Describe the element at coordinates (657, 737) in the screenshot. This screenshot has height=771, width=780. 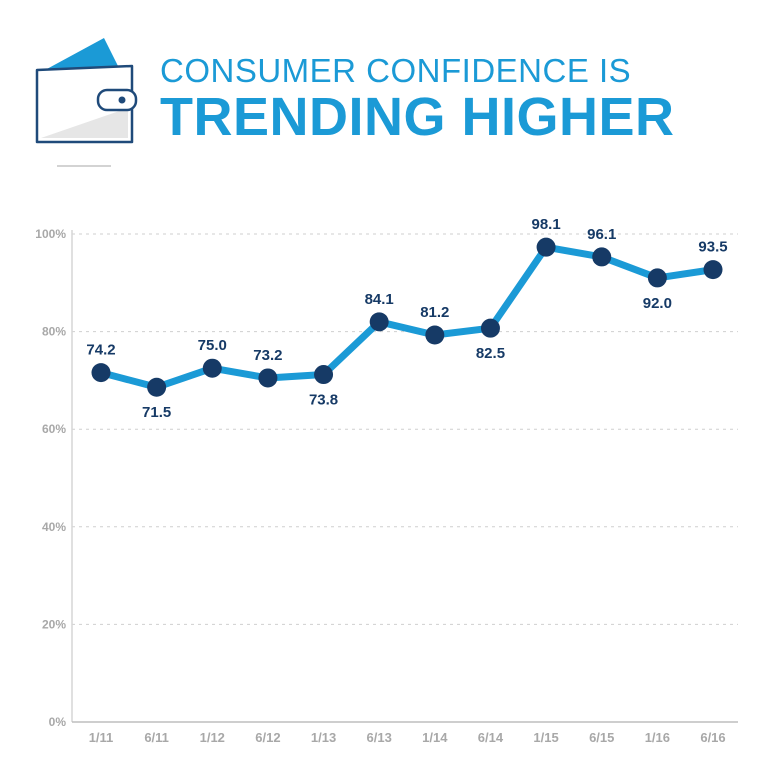
I see `x-tick-label: 1/16` at that location.